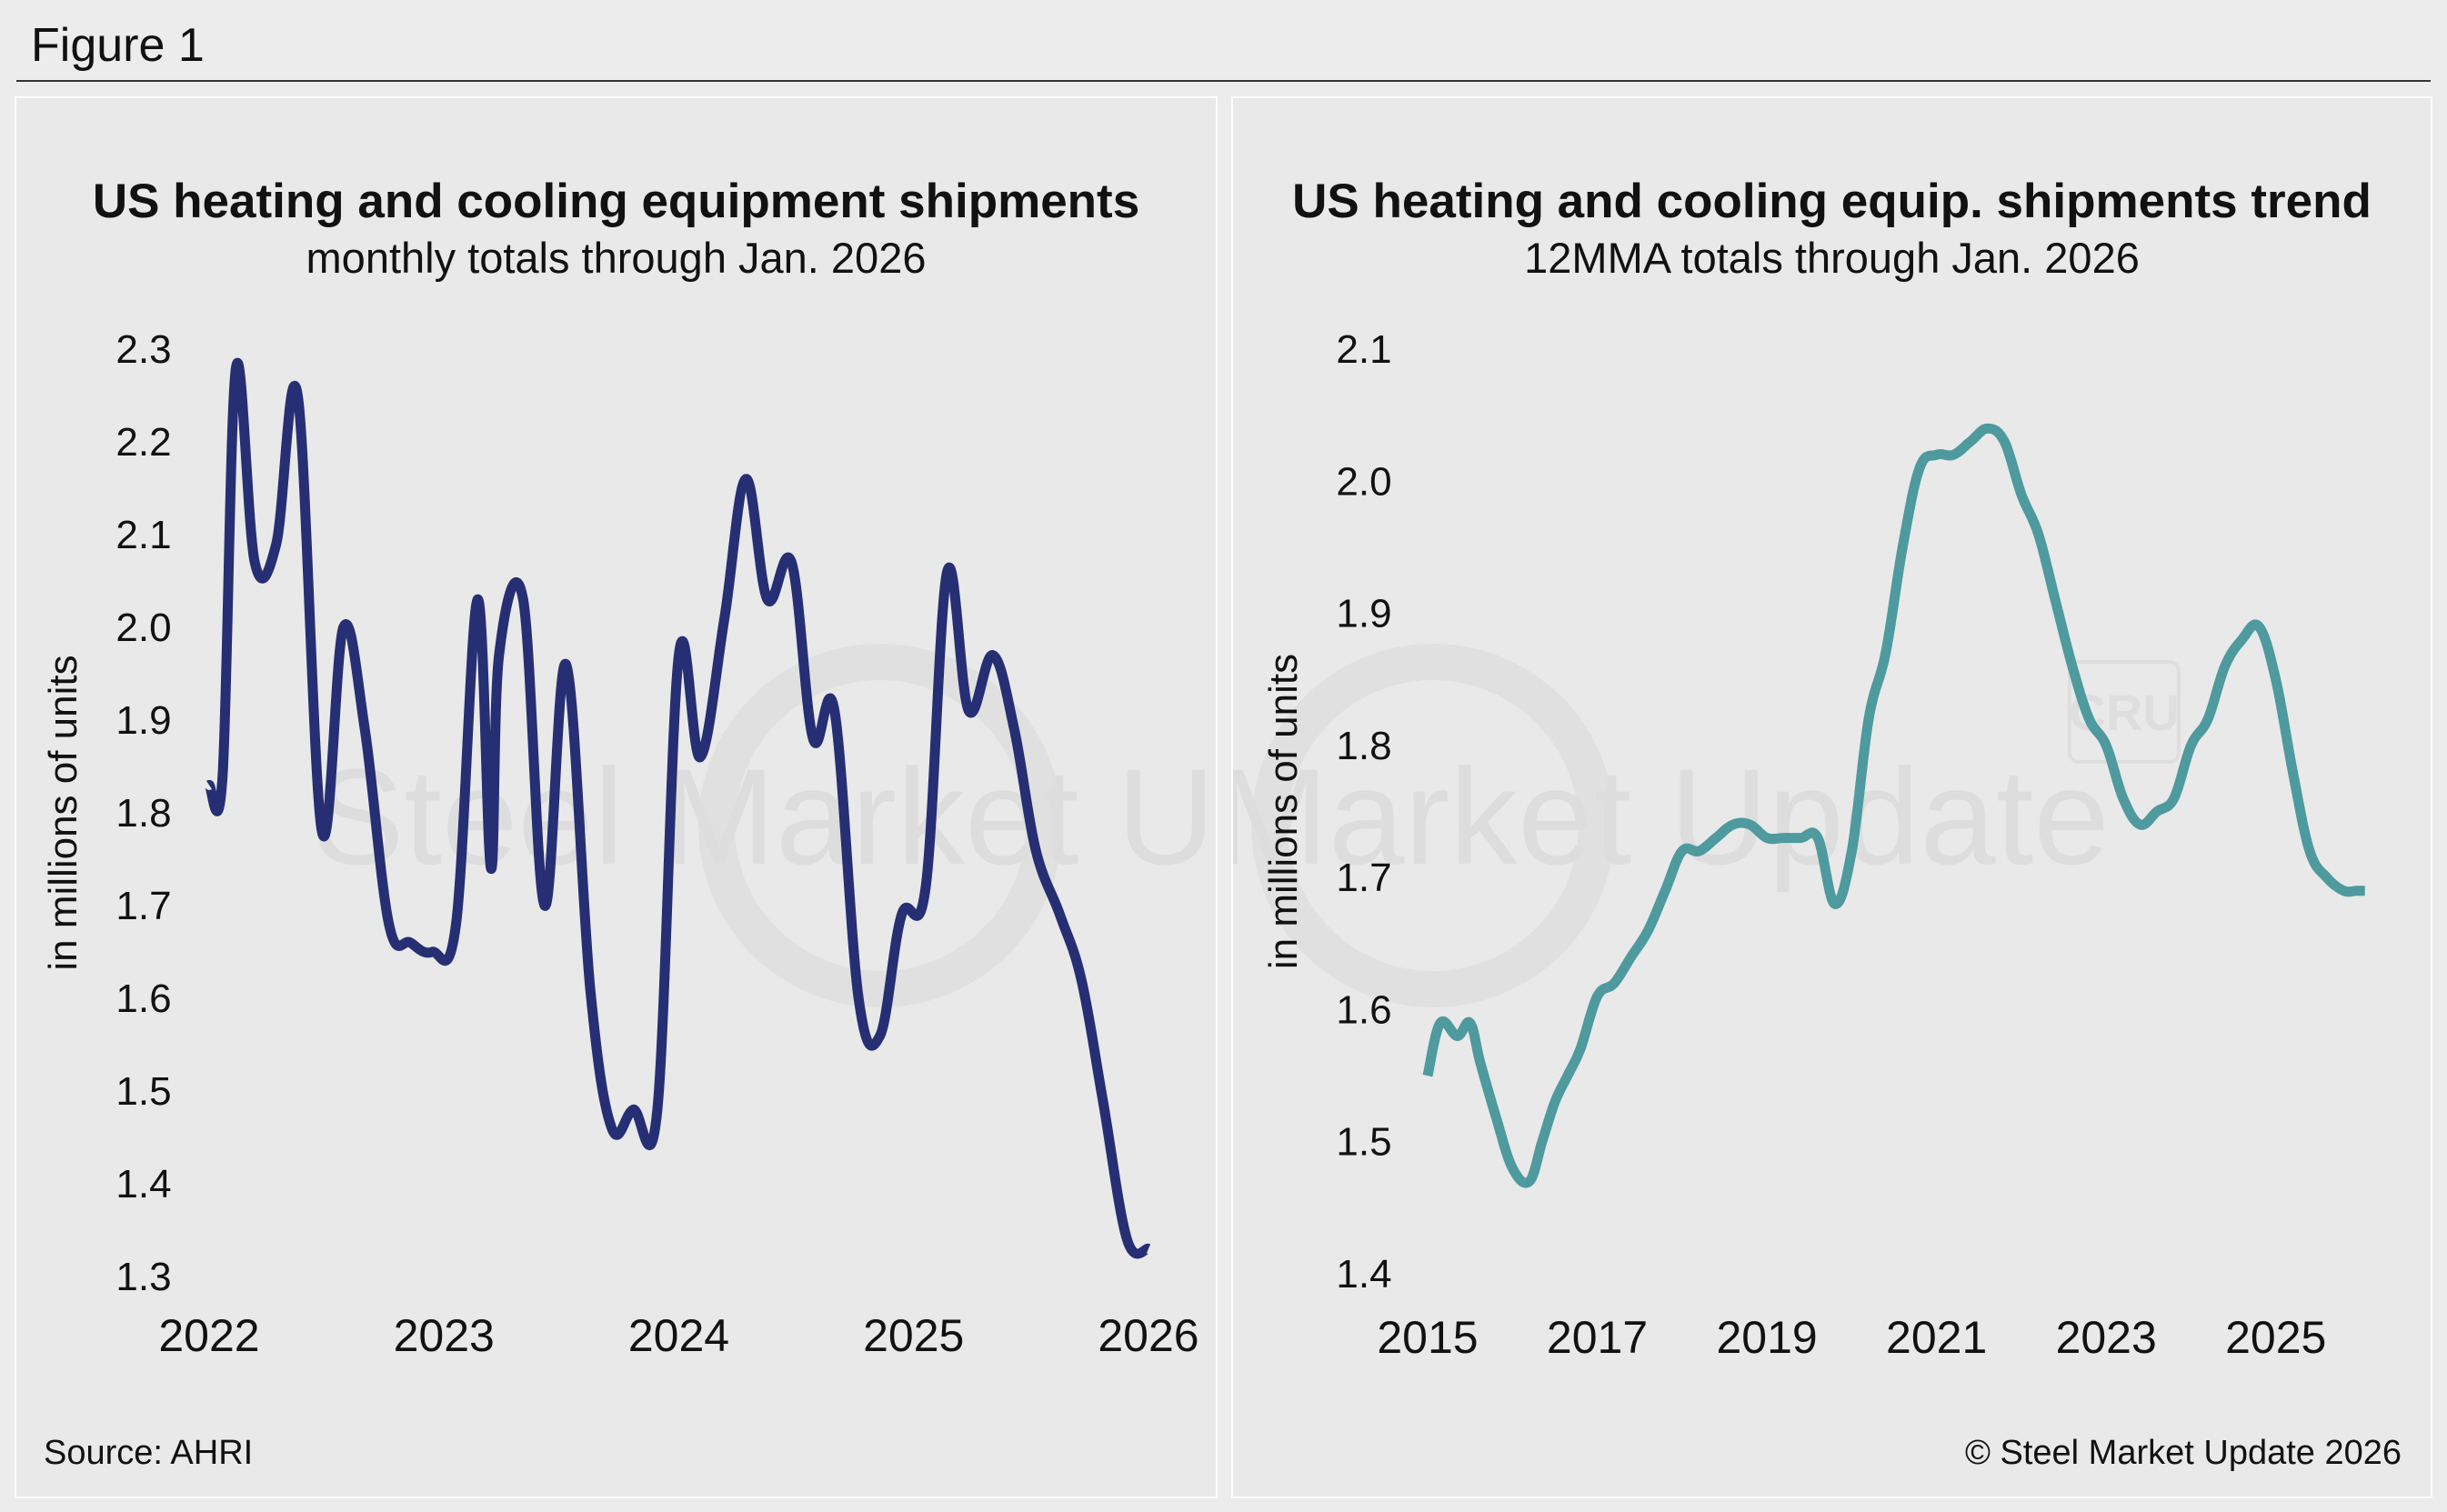  Describe the element at coordinates (1427, 1337) in the screenshot. I see `x-tick-label: 2015` at that location.